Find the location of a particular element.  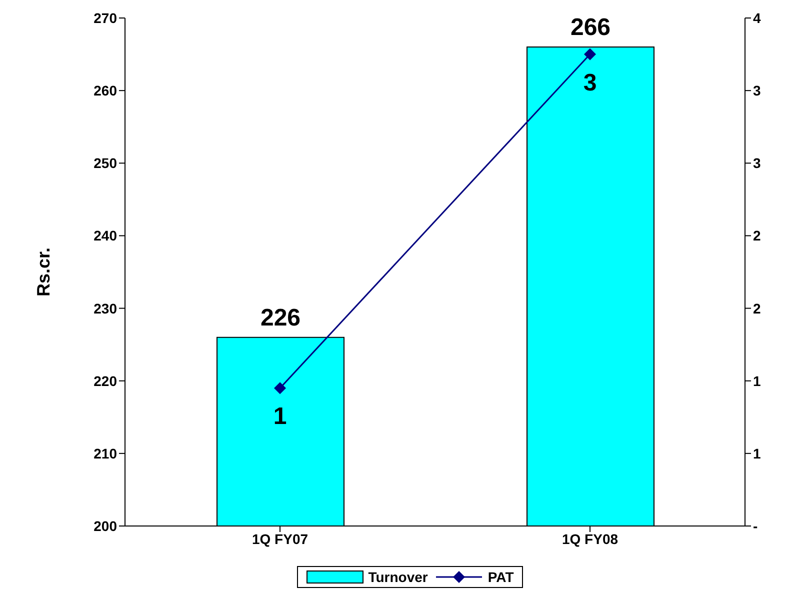

legend-label: PAT is located at coordinates (500, 577).